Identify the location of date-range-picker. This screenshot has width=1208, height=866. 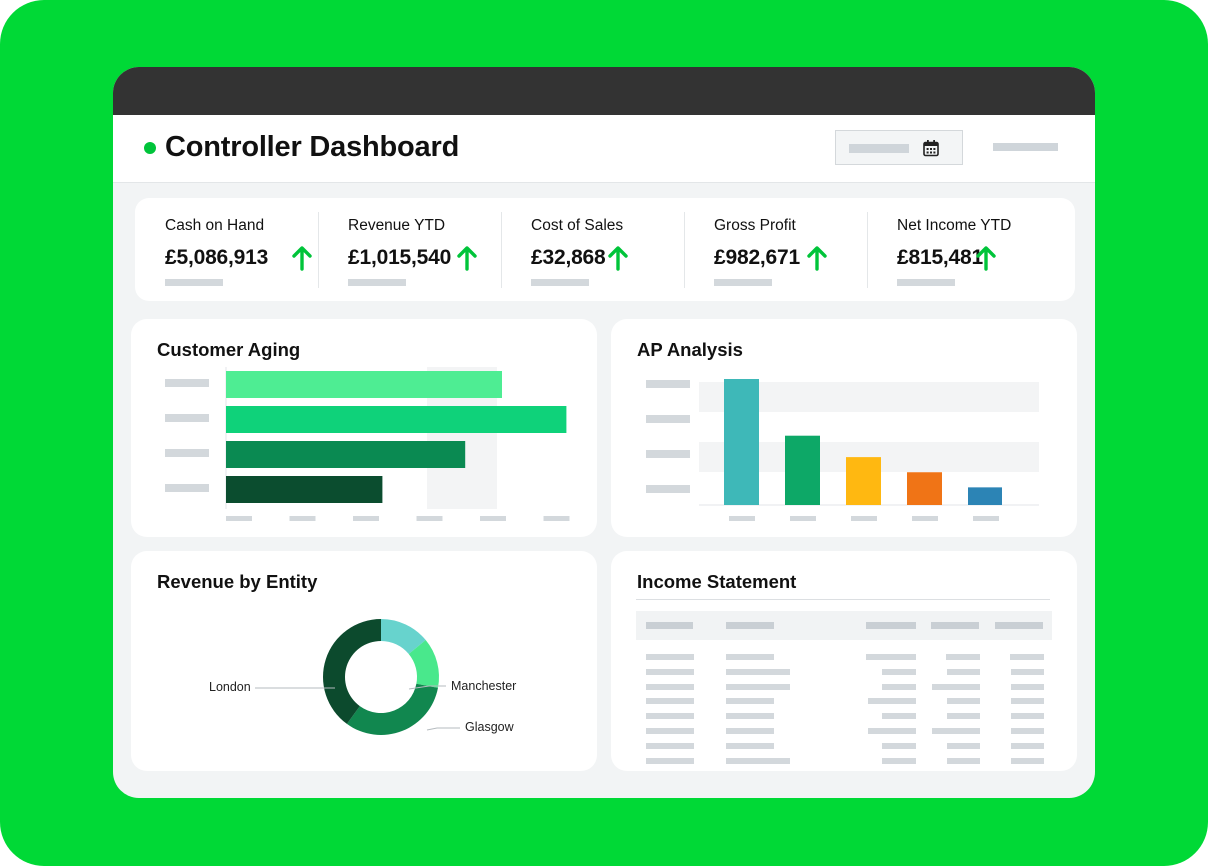
(899, 147).